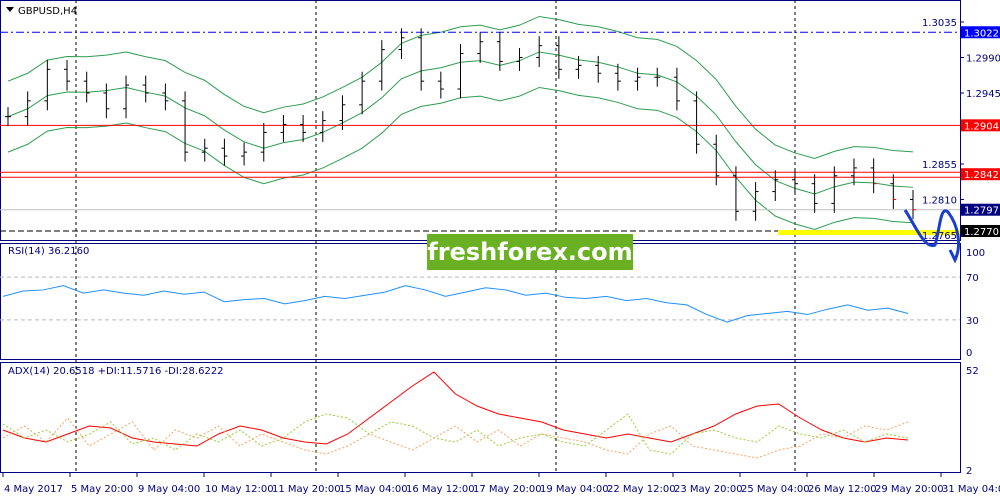 The height and width of the screenshot is (500, 1000). What do you see at coordinates (939, 23) in the screenshot?
I see `price-tick-label: 1.3035` at bounding box center [939, 23].